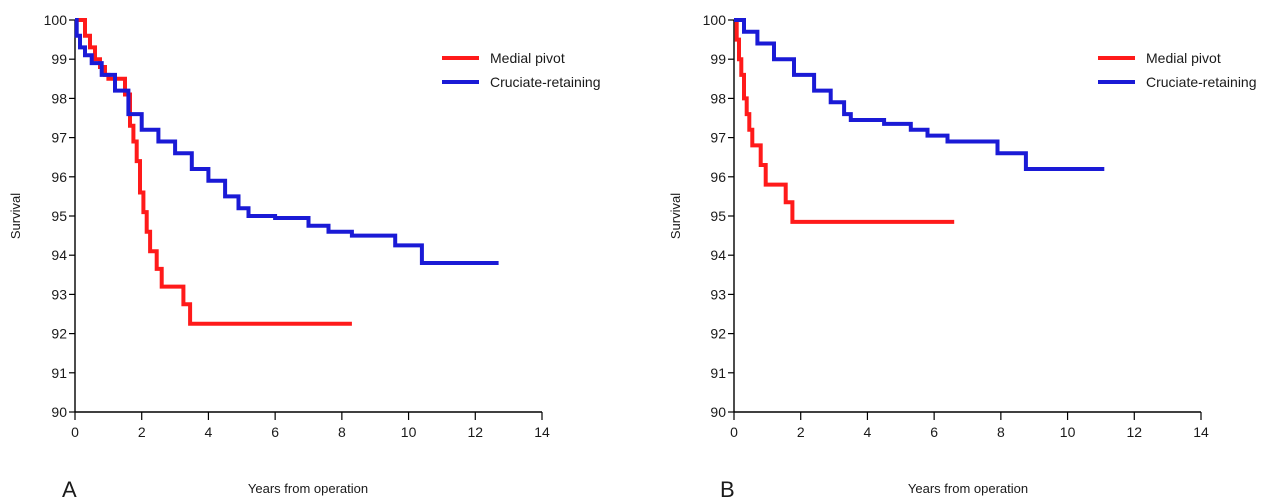 The image size is (1283, 504). I want to click on panel-letter: B, so click(727, 489).